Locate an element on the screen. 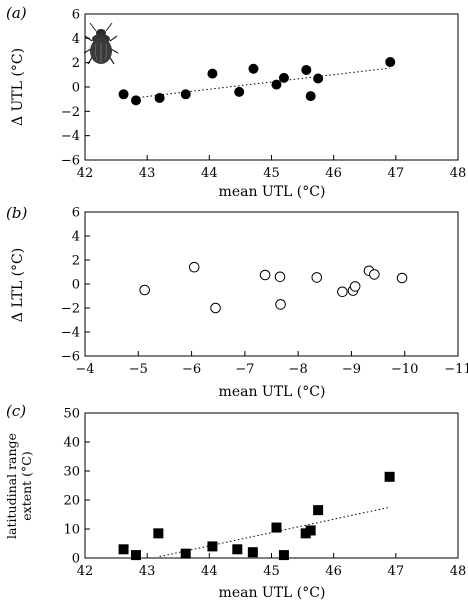 Image resolution: width=468 pixels, height=606 pixels. x-tick-label: −11 is located at coordinates (456, 369).